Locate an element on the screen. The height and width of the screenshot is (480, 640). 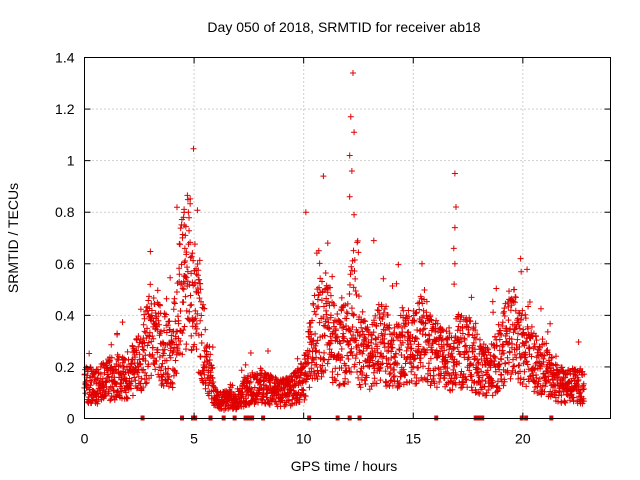
x-axis-label: GPS time / hours is located at coordinates (344, 466).